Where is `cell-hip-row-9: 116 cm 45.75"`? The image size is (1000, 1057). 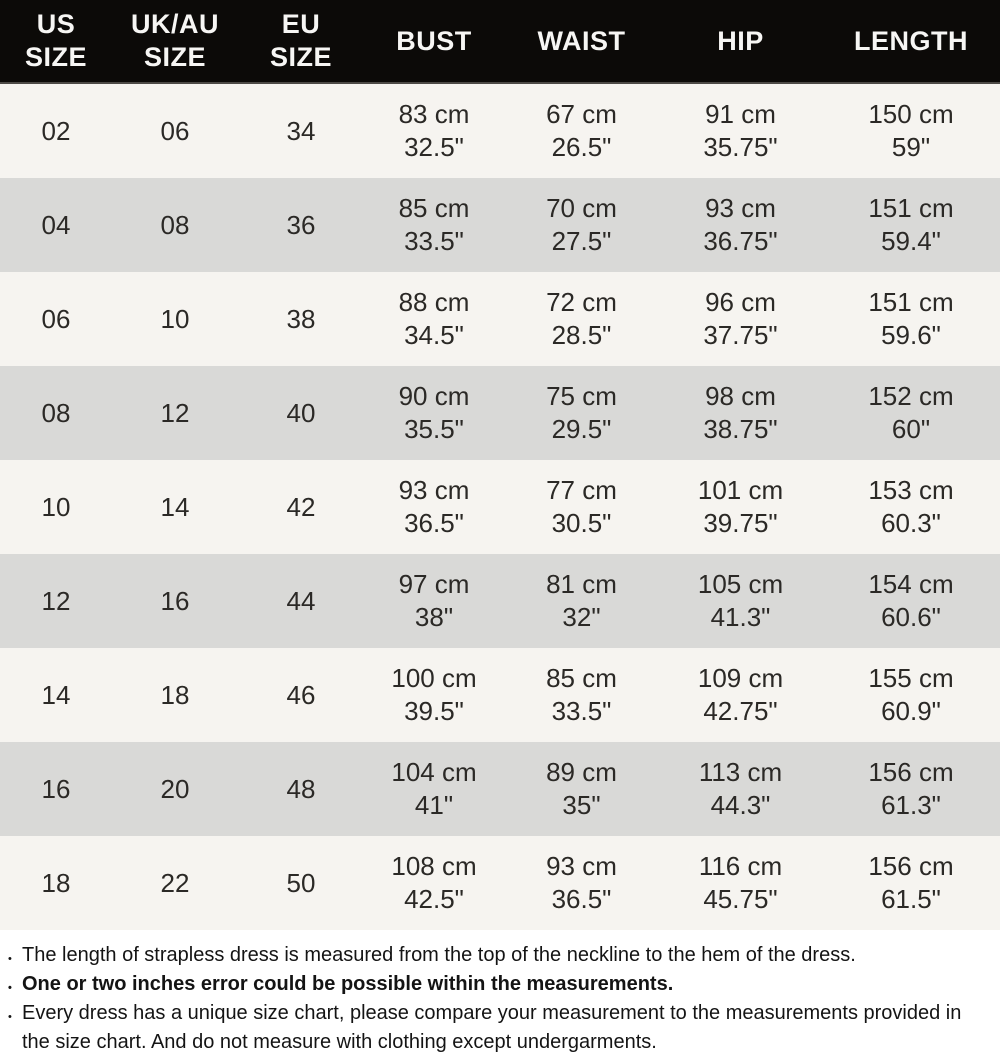 cell-hip-row-9: 116 cm 45.75" is located at coordinates (740, 883).